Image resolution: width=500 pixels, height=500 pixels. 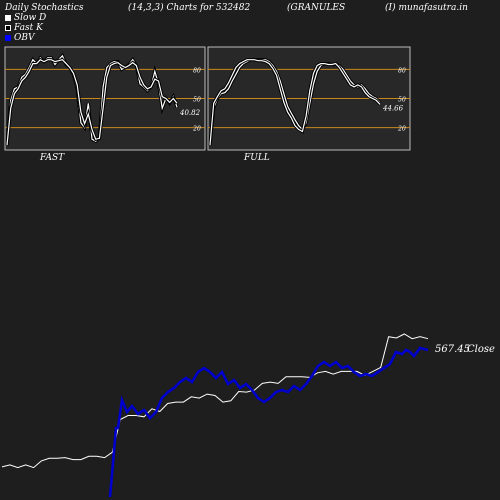 What do you see at coordinates (28, 28) in the screenshot?
I see `legend-fast-k-label: Fast K` at bounding box center [28, 28].